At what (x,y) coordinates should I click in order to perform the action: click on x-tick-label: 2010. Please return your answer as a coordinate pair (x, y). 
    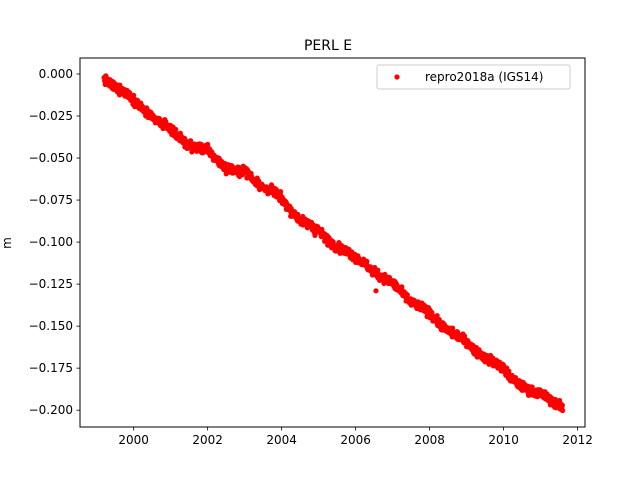
    Looking at the image, I should click on (503, 440).